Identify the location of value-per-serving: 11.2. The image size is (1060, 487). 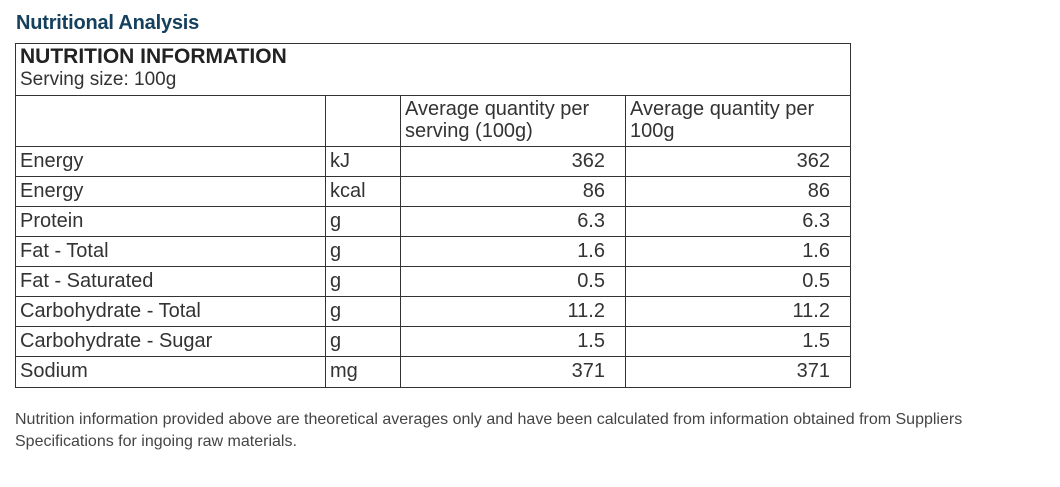
(513, 311).